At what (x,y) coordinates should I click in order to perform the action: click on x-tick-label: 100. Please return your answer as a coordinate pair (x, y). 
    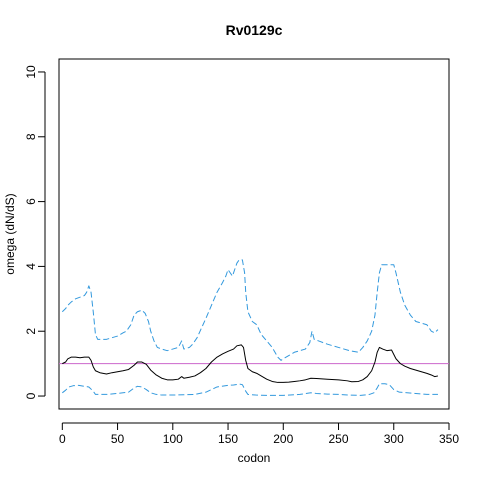
    Looking at the image, I should click on (173, 439).